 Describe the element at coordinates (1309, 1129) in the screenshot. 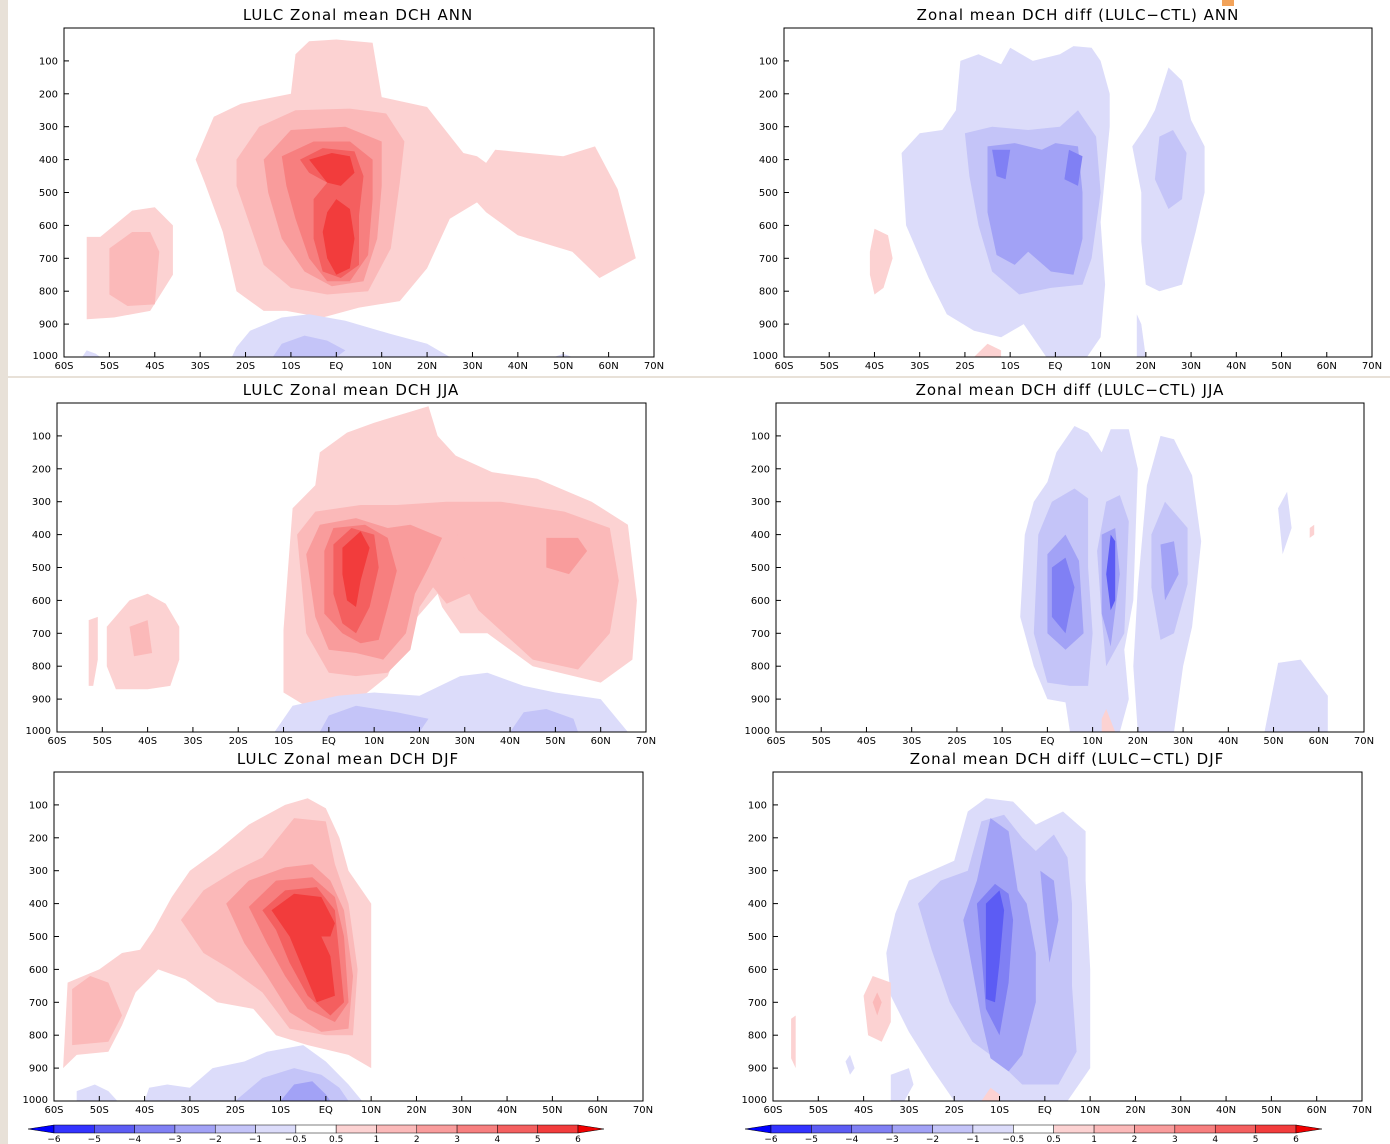

I see `colorbar-arrow-right` at that location.